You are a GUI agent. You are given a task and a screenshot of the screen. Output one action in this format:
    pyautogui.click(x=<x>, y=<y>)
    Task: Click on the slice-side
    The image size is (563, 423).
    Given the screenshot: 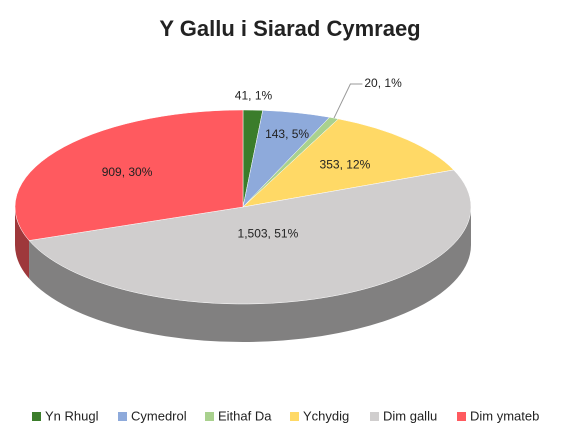 What is the action you would take?
    pyautogui.click(x=22, y=243)
    